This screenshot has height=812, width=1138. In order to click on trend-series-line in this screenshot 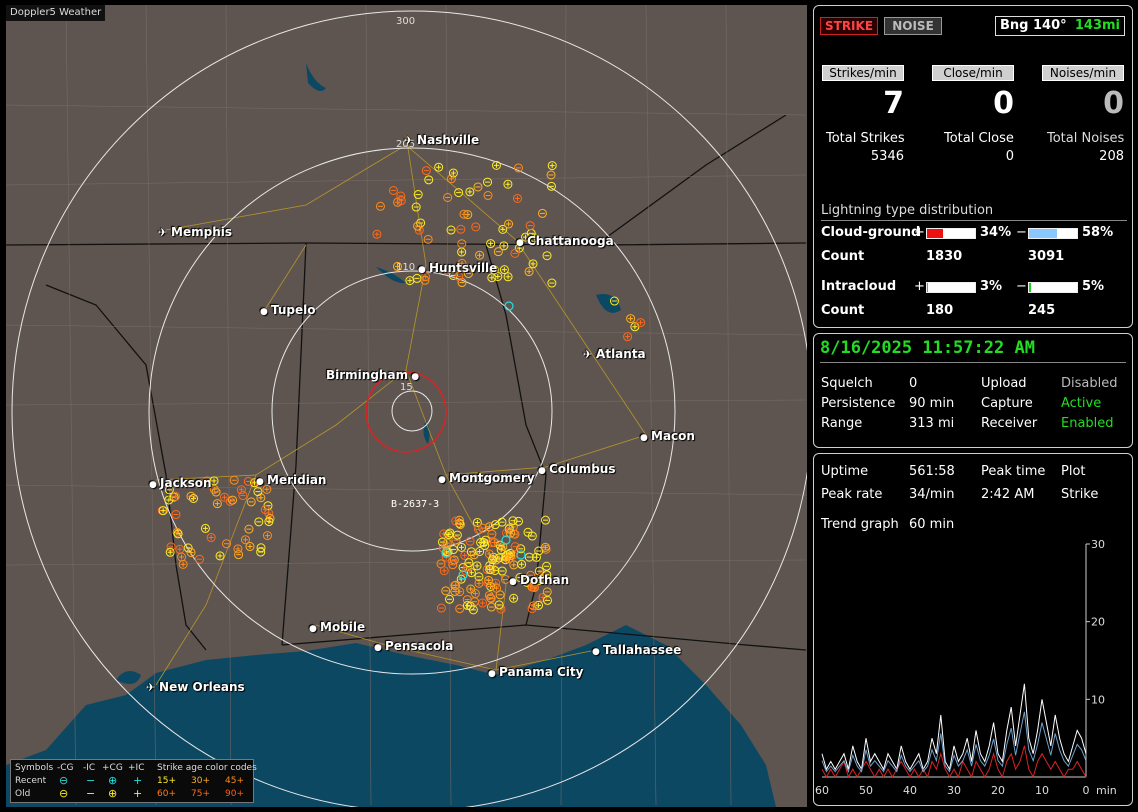, I will do `click(954, 727)`.